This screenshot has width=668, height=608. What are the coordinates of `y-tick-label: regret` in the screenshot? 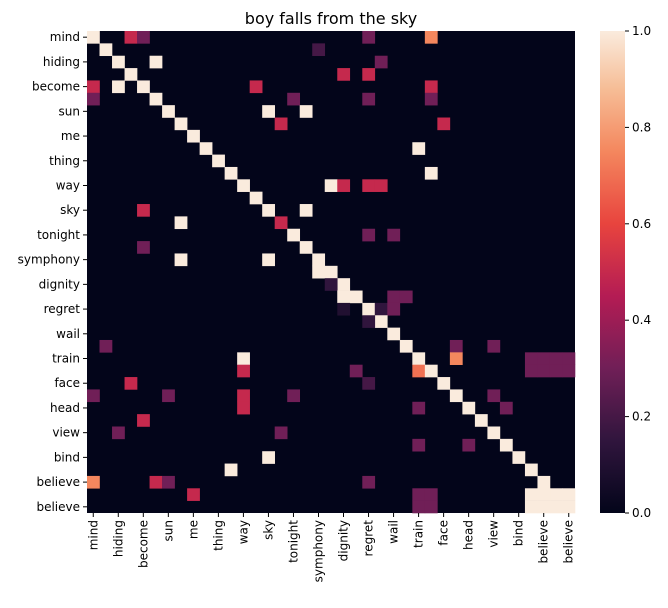 It's located at (62, 309).